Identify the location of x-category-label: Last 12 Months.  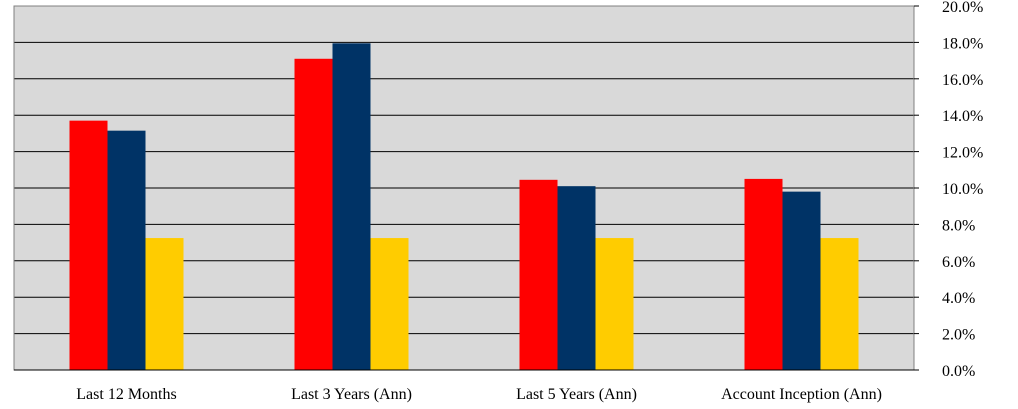
(126, 394).